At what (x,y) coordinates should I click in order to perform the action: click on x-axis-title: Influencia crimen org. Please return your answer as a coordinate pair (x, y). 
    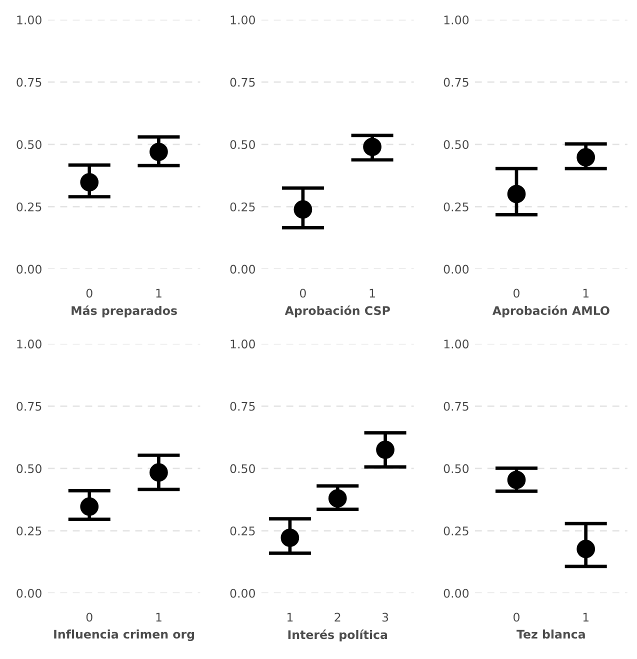
    Looking at the image, I should click on (124, 636).